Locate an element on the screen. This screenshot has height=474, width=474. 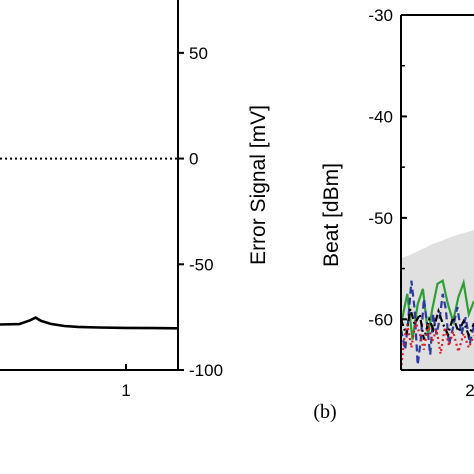
left-y2-tick-label: -50 is located at coordinates (201, 264).